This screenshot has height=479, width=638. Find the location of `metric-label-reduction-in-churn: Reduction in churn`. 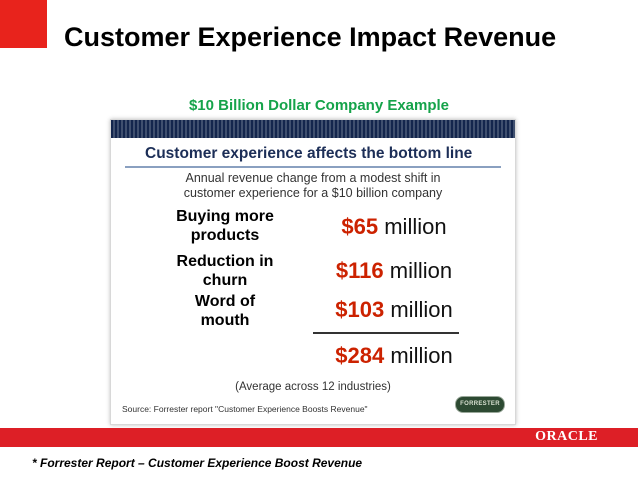

metric-label-reduction-in-churn: Reduction in churn is located at coordinates (225, 271).